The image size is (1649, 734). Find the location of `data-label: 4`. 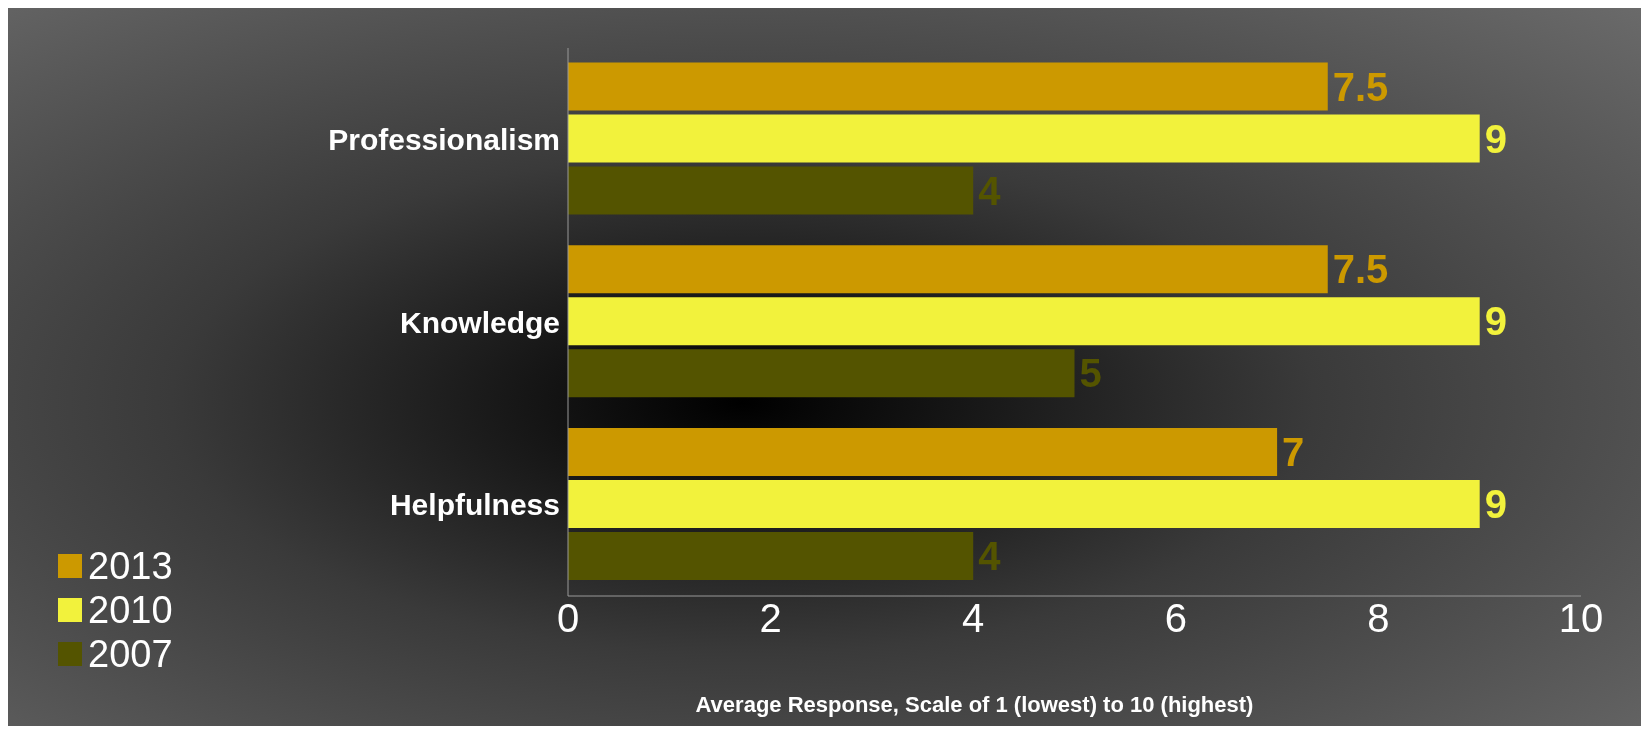

data-label: 4 is located at coordinates (990, 190).